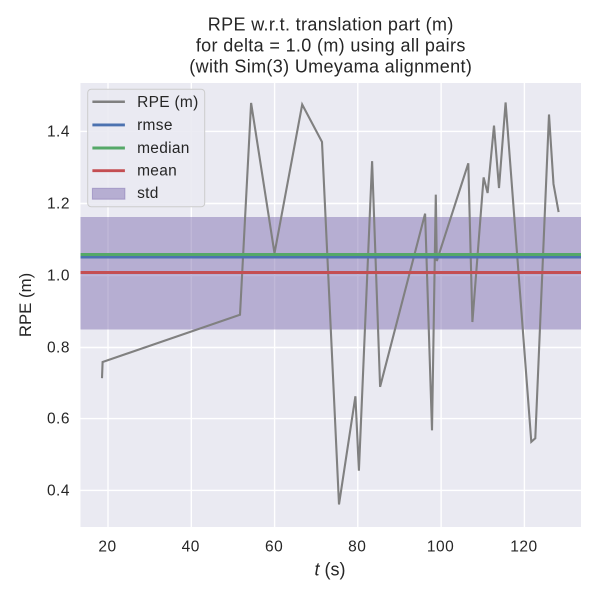  What do you see at coordinates (329, 570) in the screenshot?
I see `svg-text: t (s)` at bounding box center [329, 570].